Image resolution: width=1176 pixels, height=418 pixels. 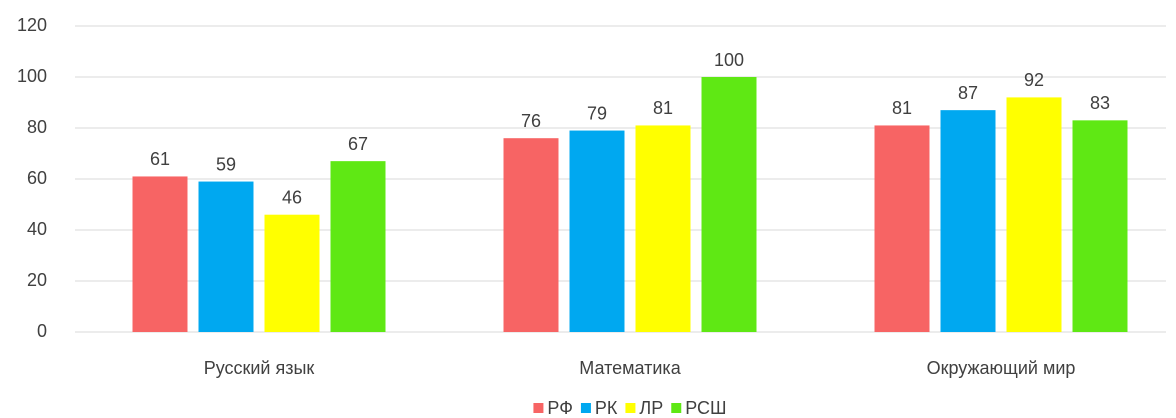 I want to click on legend-label: РФ, so click(x=560, y=408).